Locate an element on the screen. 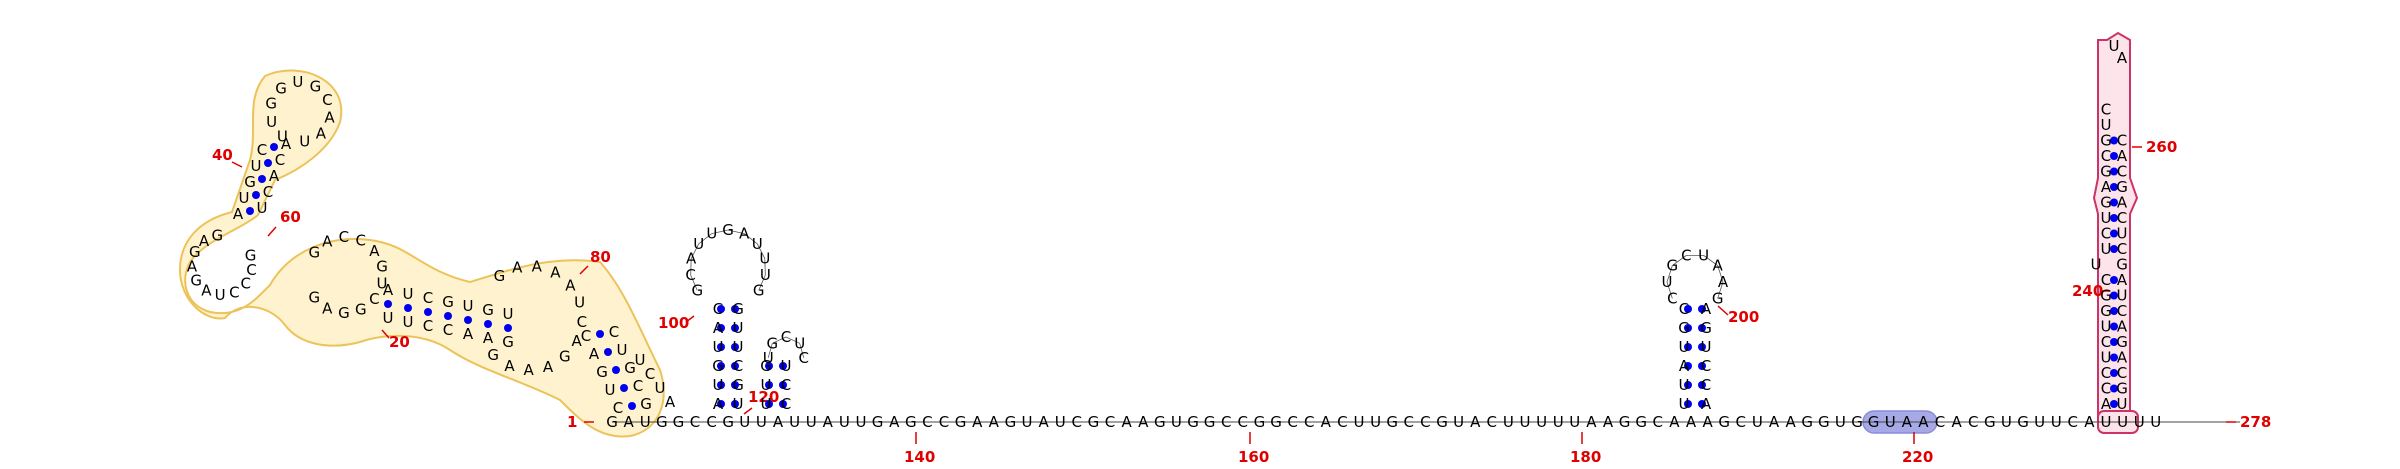 This screenshot has width=2400, height=469. helix-bottom-nt: U is located at coordinates (408, 322).